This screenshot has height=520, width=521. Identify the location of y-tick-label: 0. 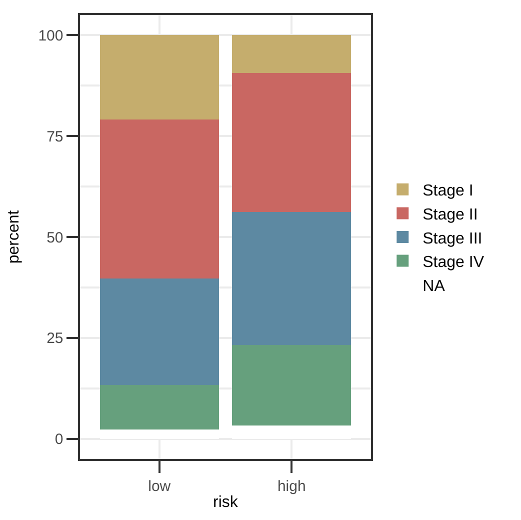
(59, 439).